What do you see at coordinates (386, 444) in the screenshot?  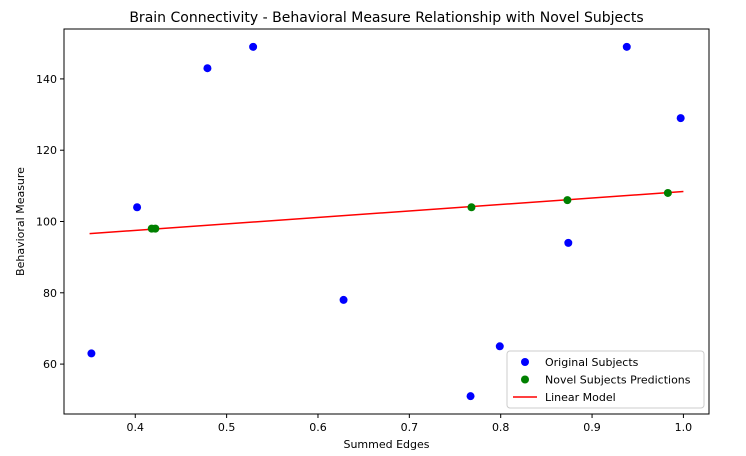 I see `x-axis-label: Summed Edges` at bounding box center [386, 444].